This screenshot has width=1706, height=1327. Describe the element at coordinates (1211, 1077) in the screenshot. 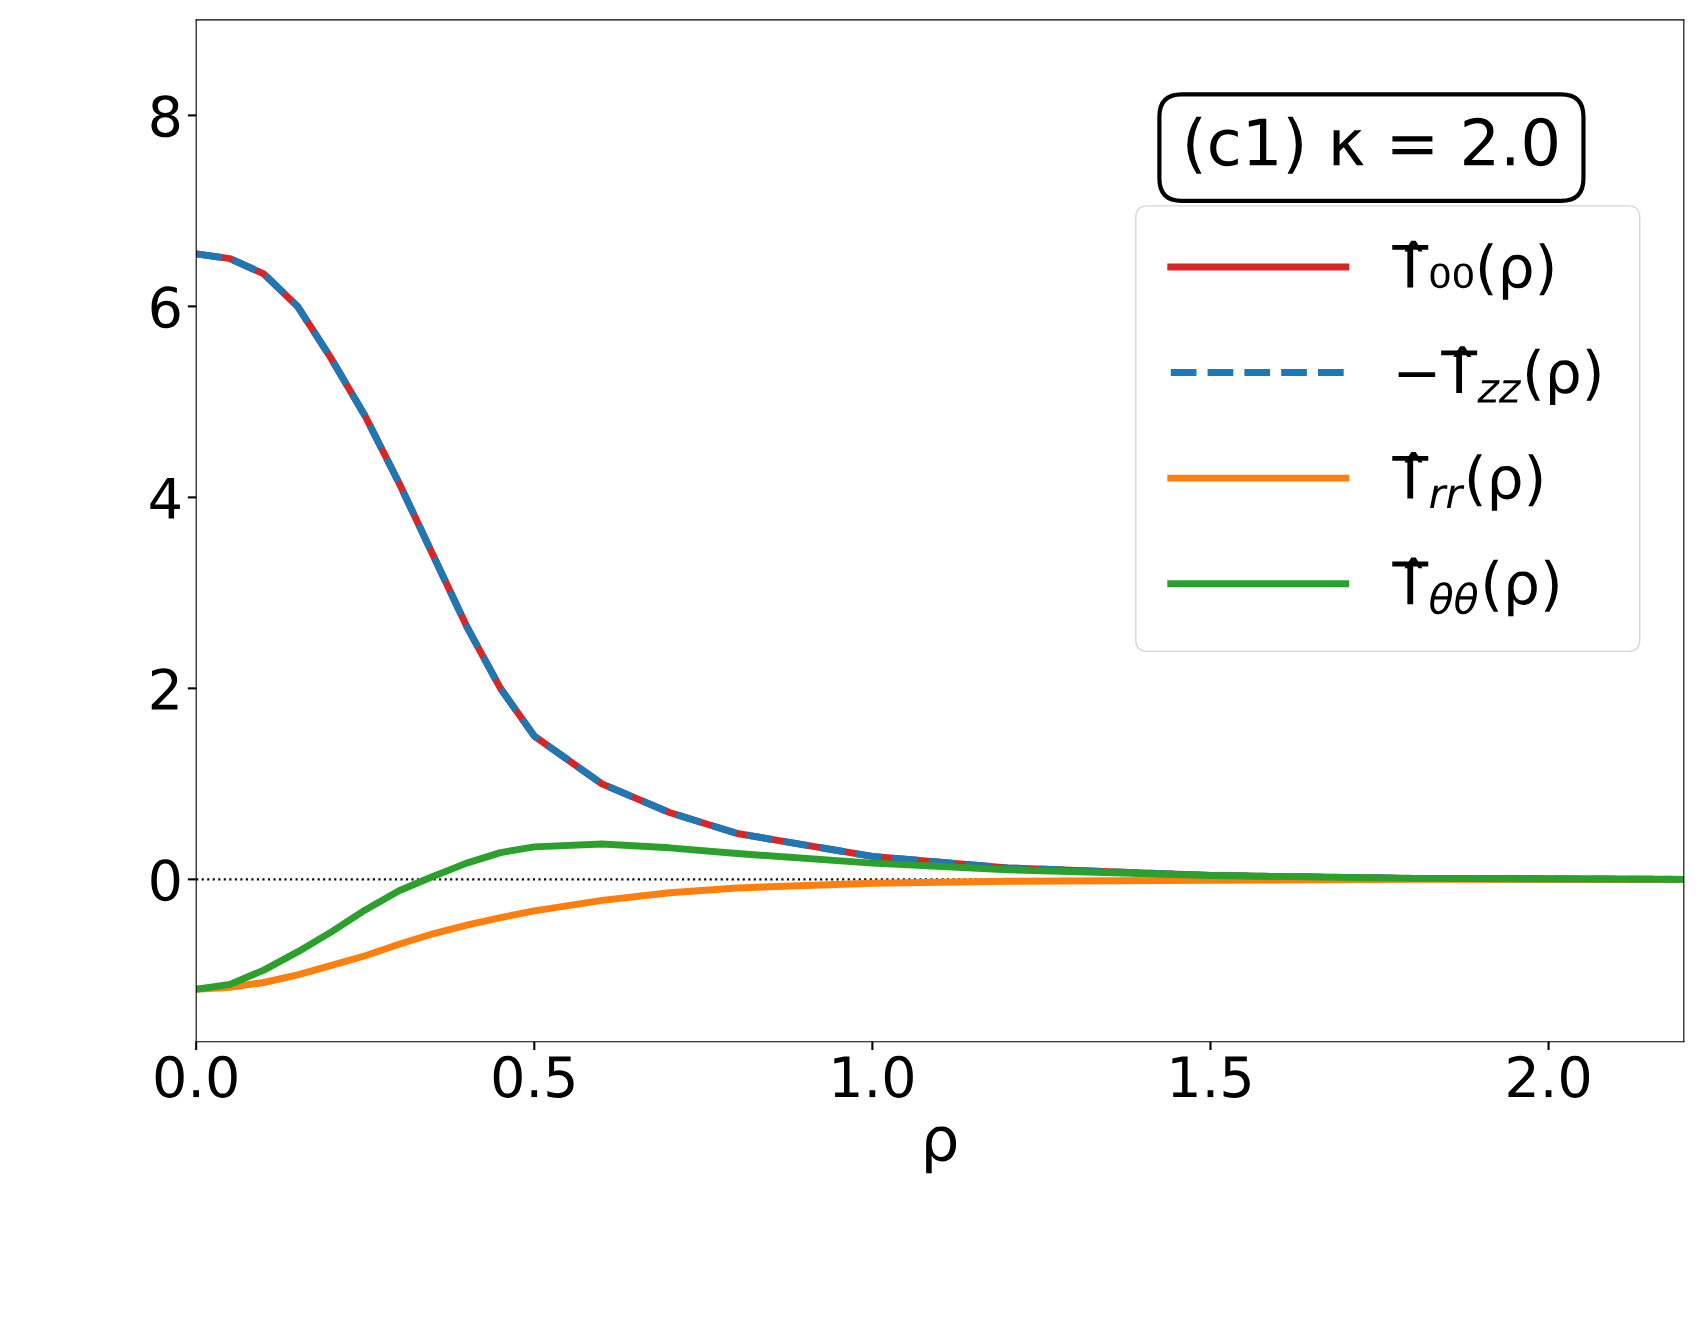

I see `x-tick-label: 1.5` at that location.